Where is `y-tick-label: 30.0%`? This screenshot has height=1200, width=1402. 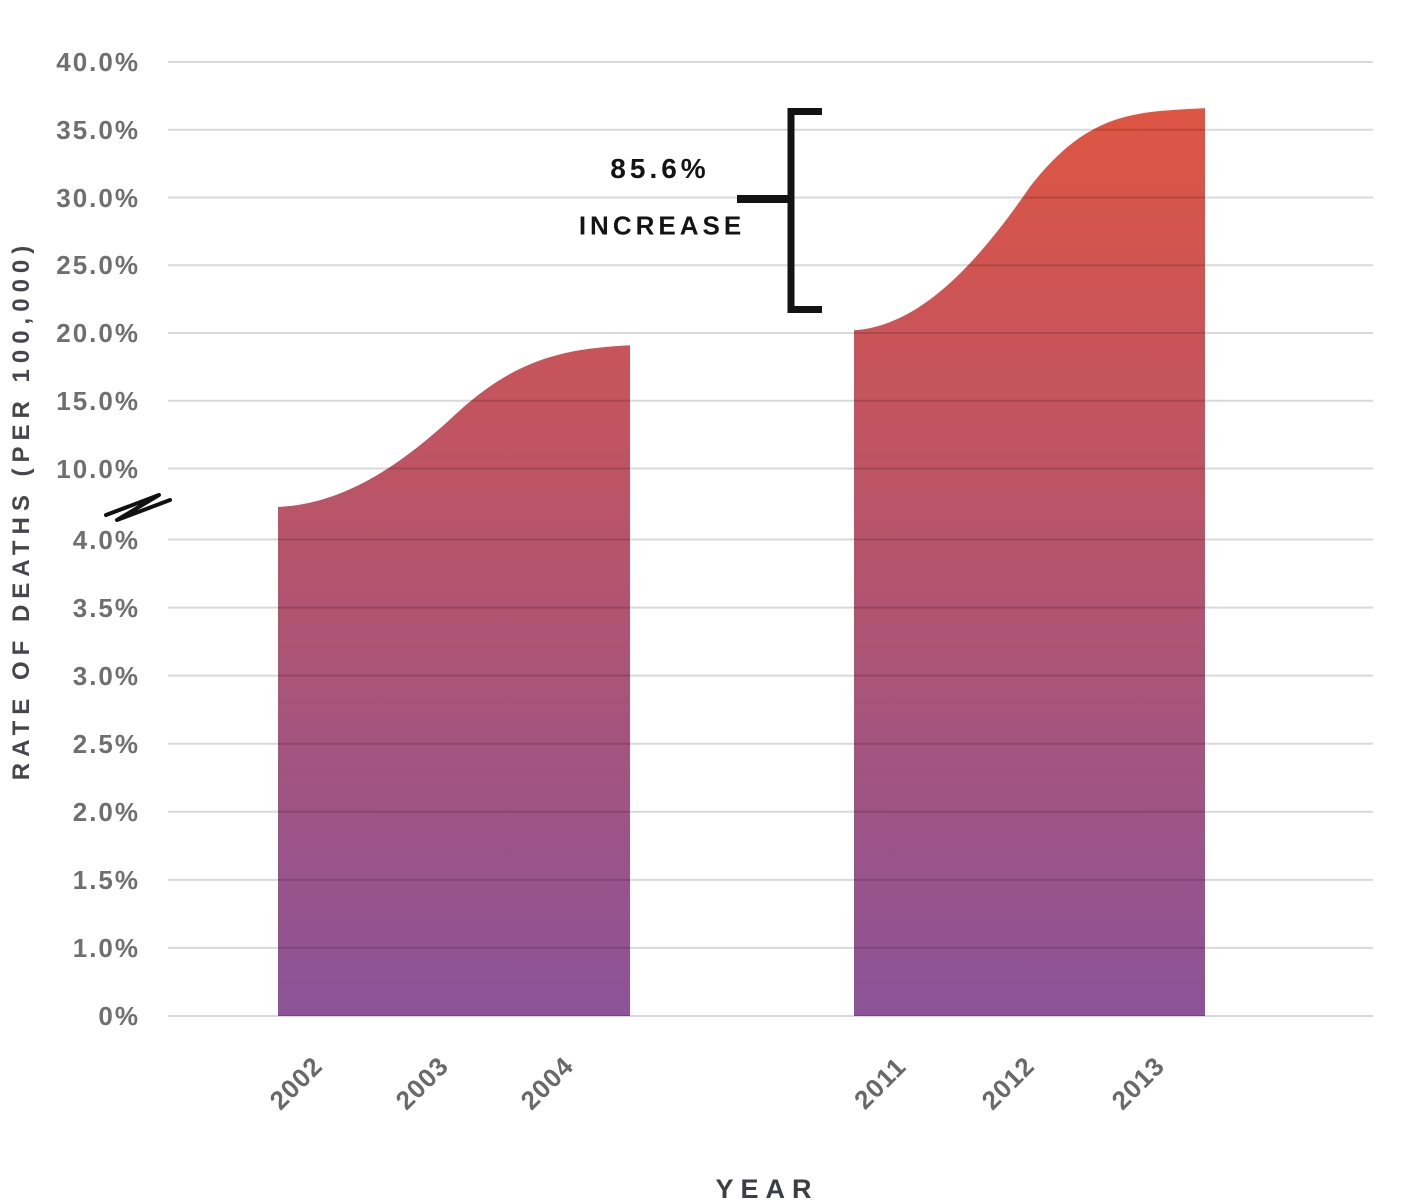
y-tick-label: 30.0% is located at coordinates (98, 197).